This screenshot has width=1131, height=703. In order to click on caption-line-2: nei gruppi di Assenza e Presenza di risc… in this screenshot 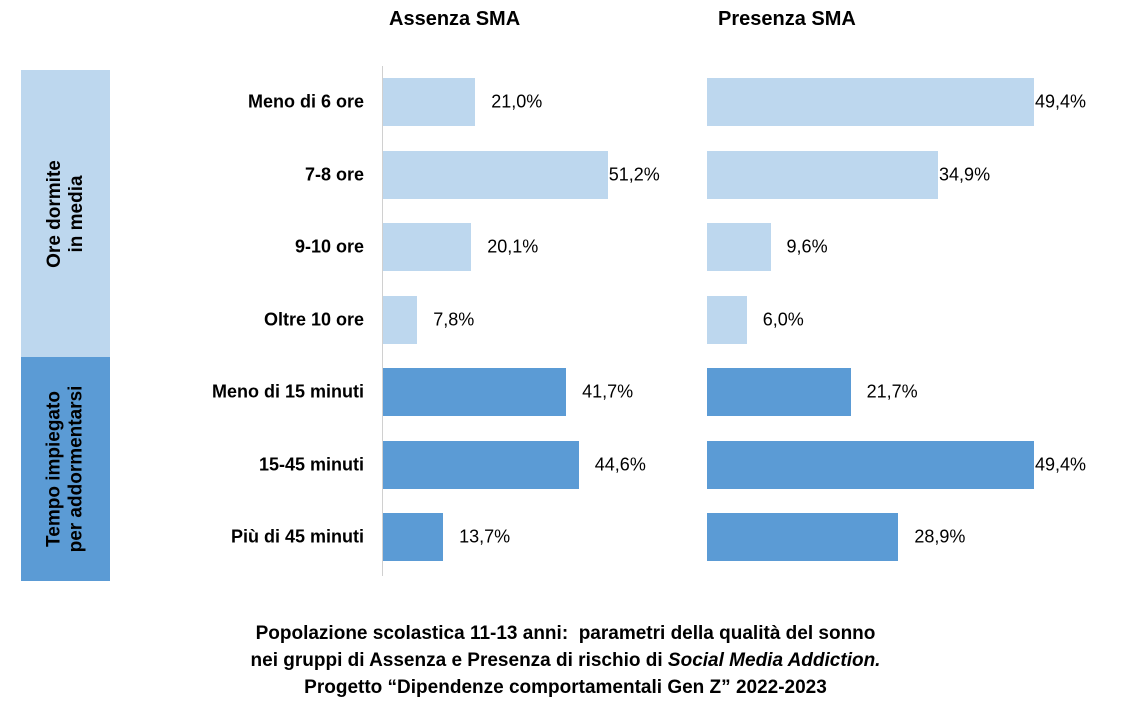, I will do `click(565, 660)`.